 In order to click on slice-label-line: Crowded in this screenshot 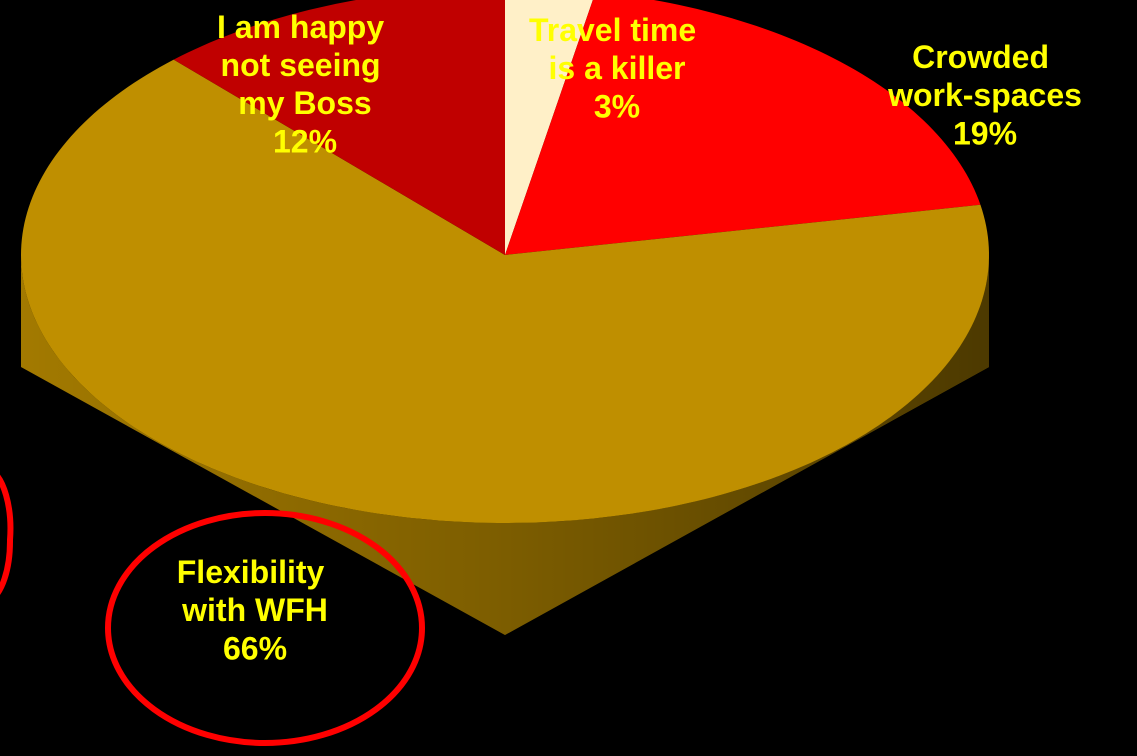, I will do `click(985, 57)`.